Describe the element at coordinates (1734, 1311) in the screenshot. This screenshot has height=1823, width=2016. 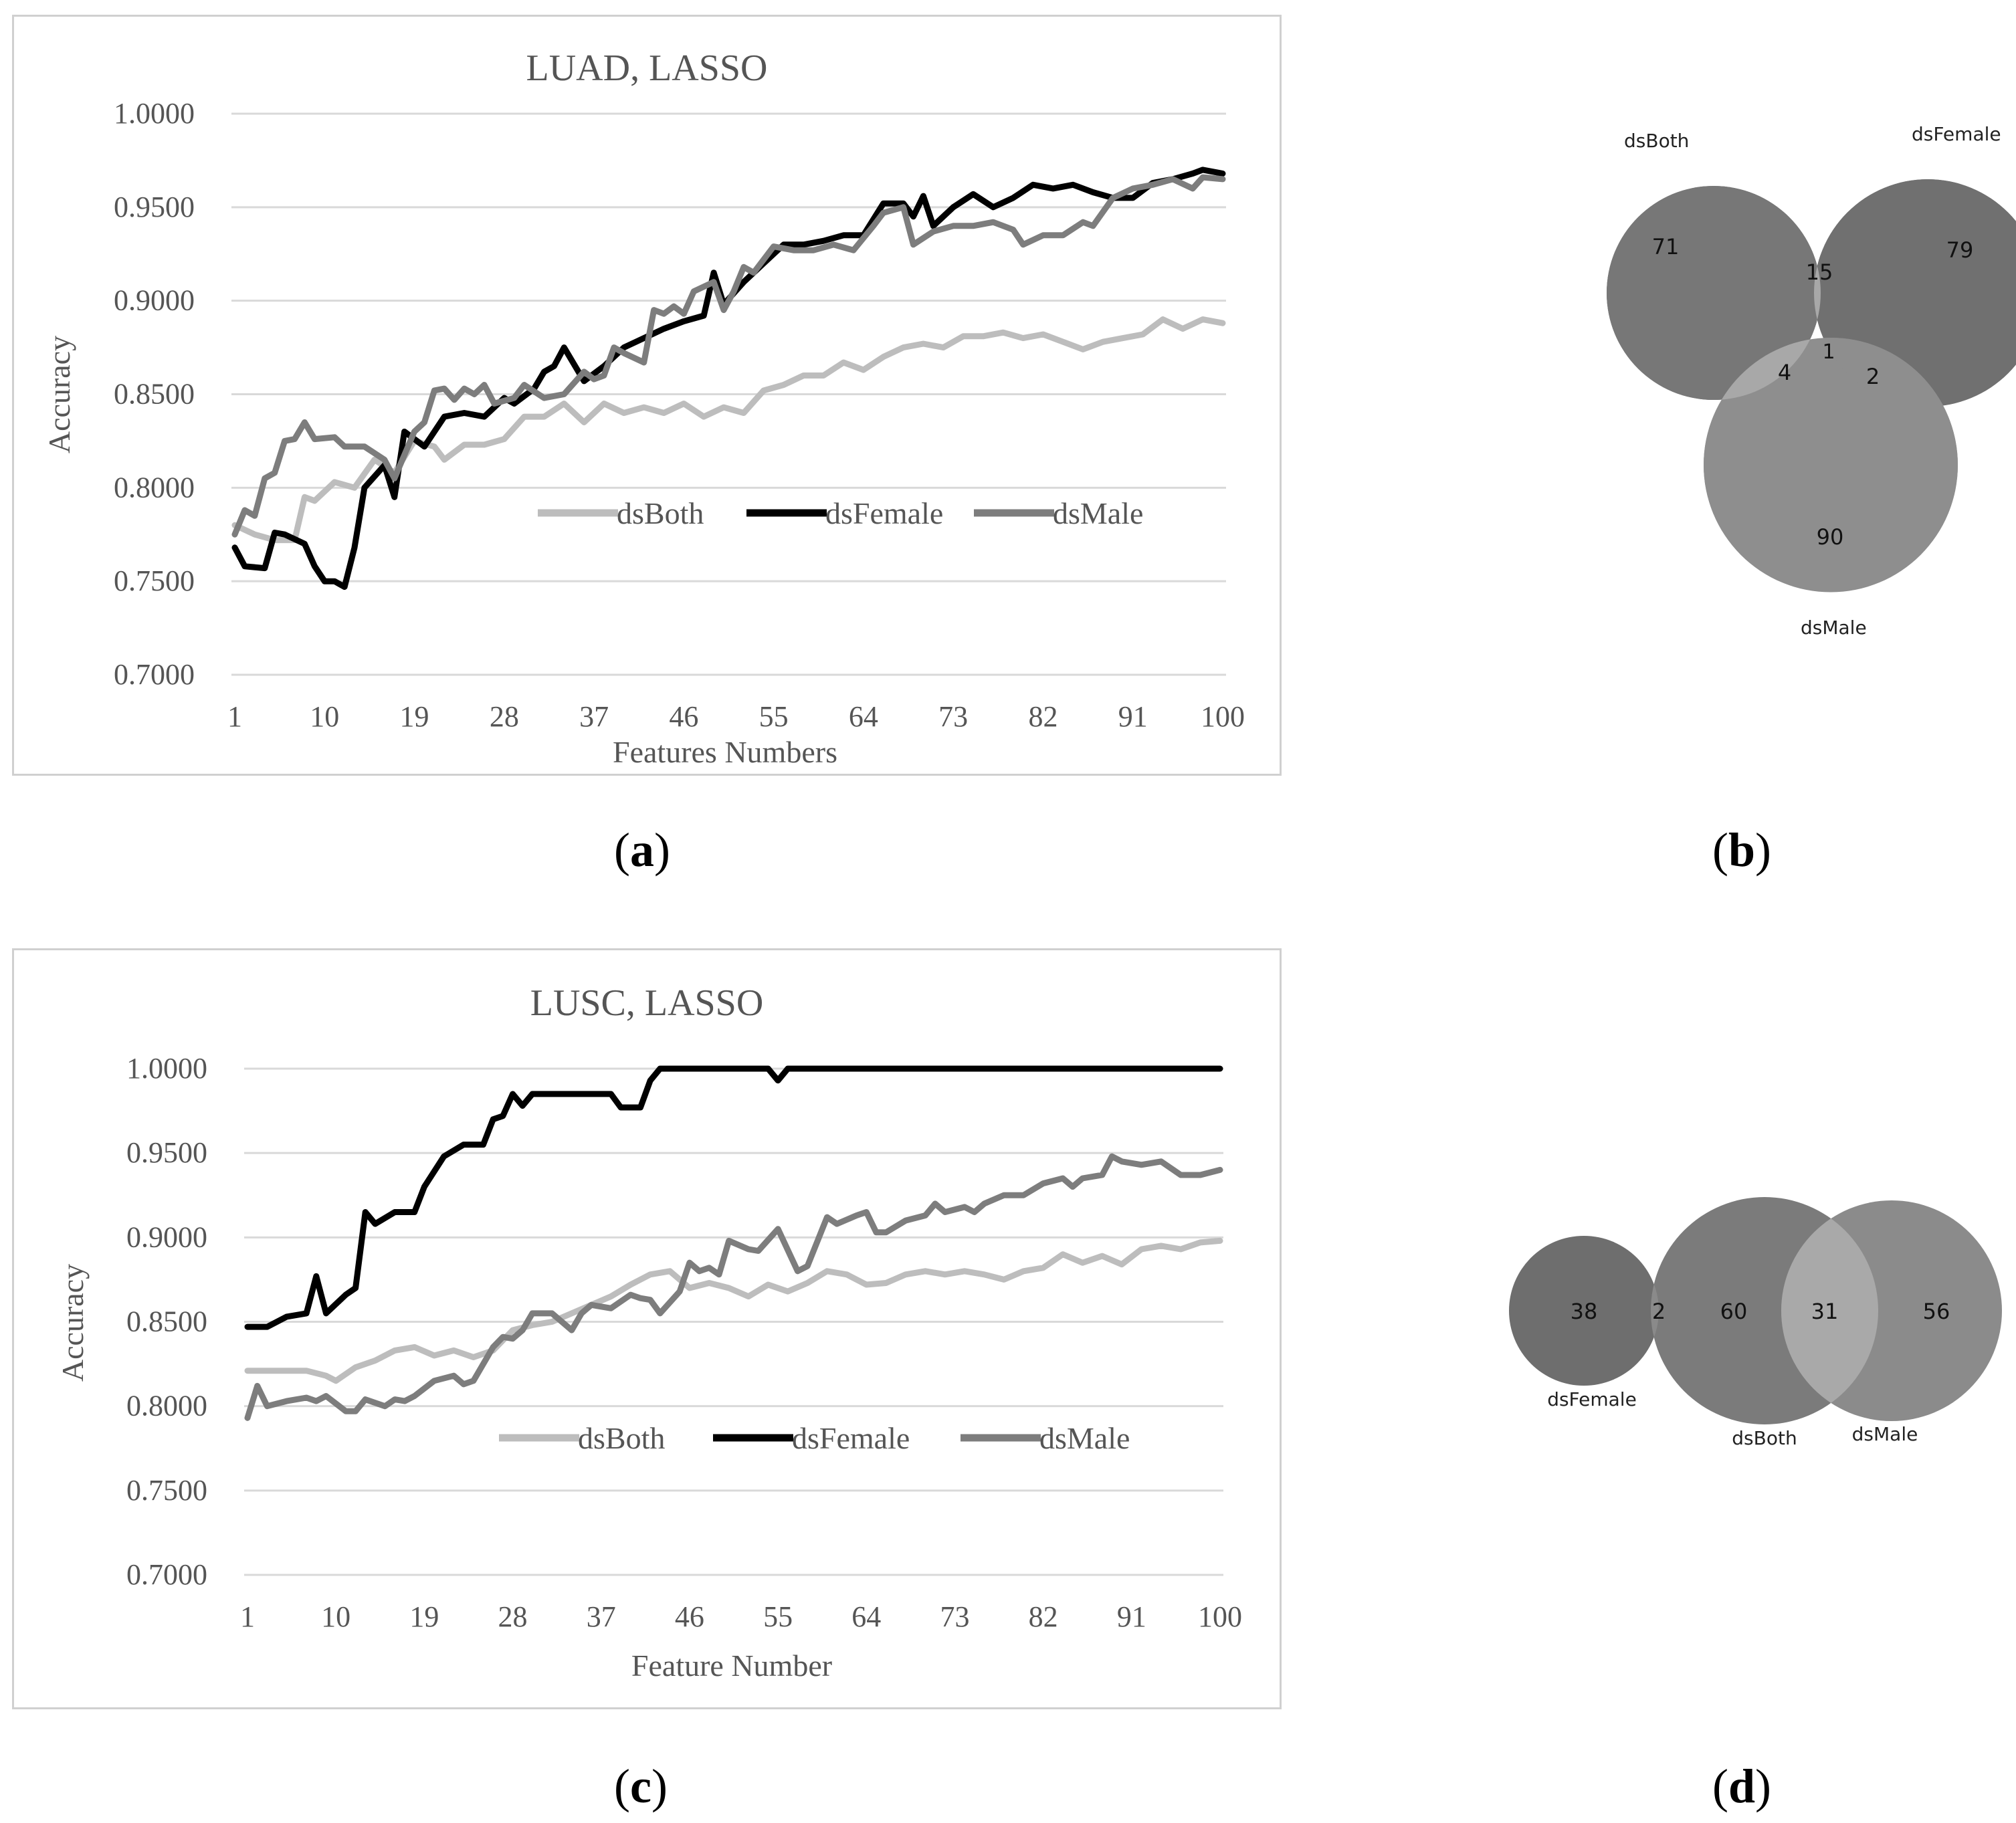
I see `venn-d-value-only-dsBoth: 60` at that location.